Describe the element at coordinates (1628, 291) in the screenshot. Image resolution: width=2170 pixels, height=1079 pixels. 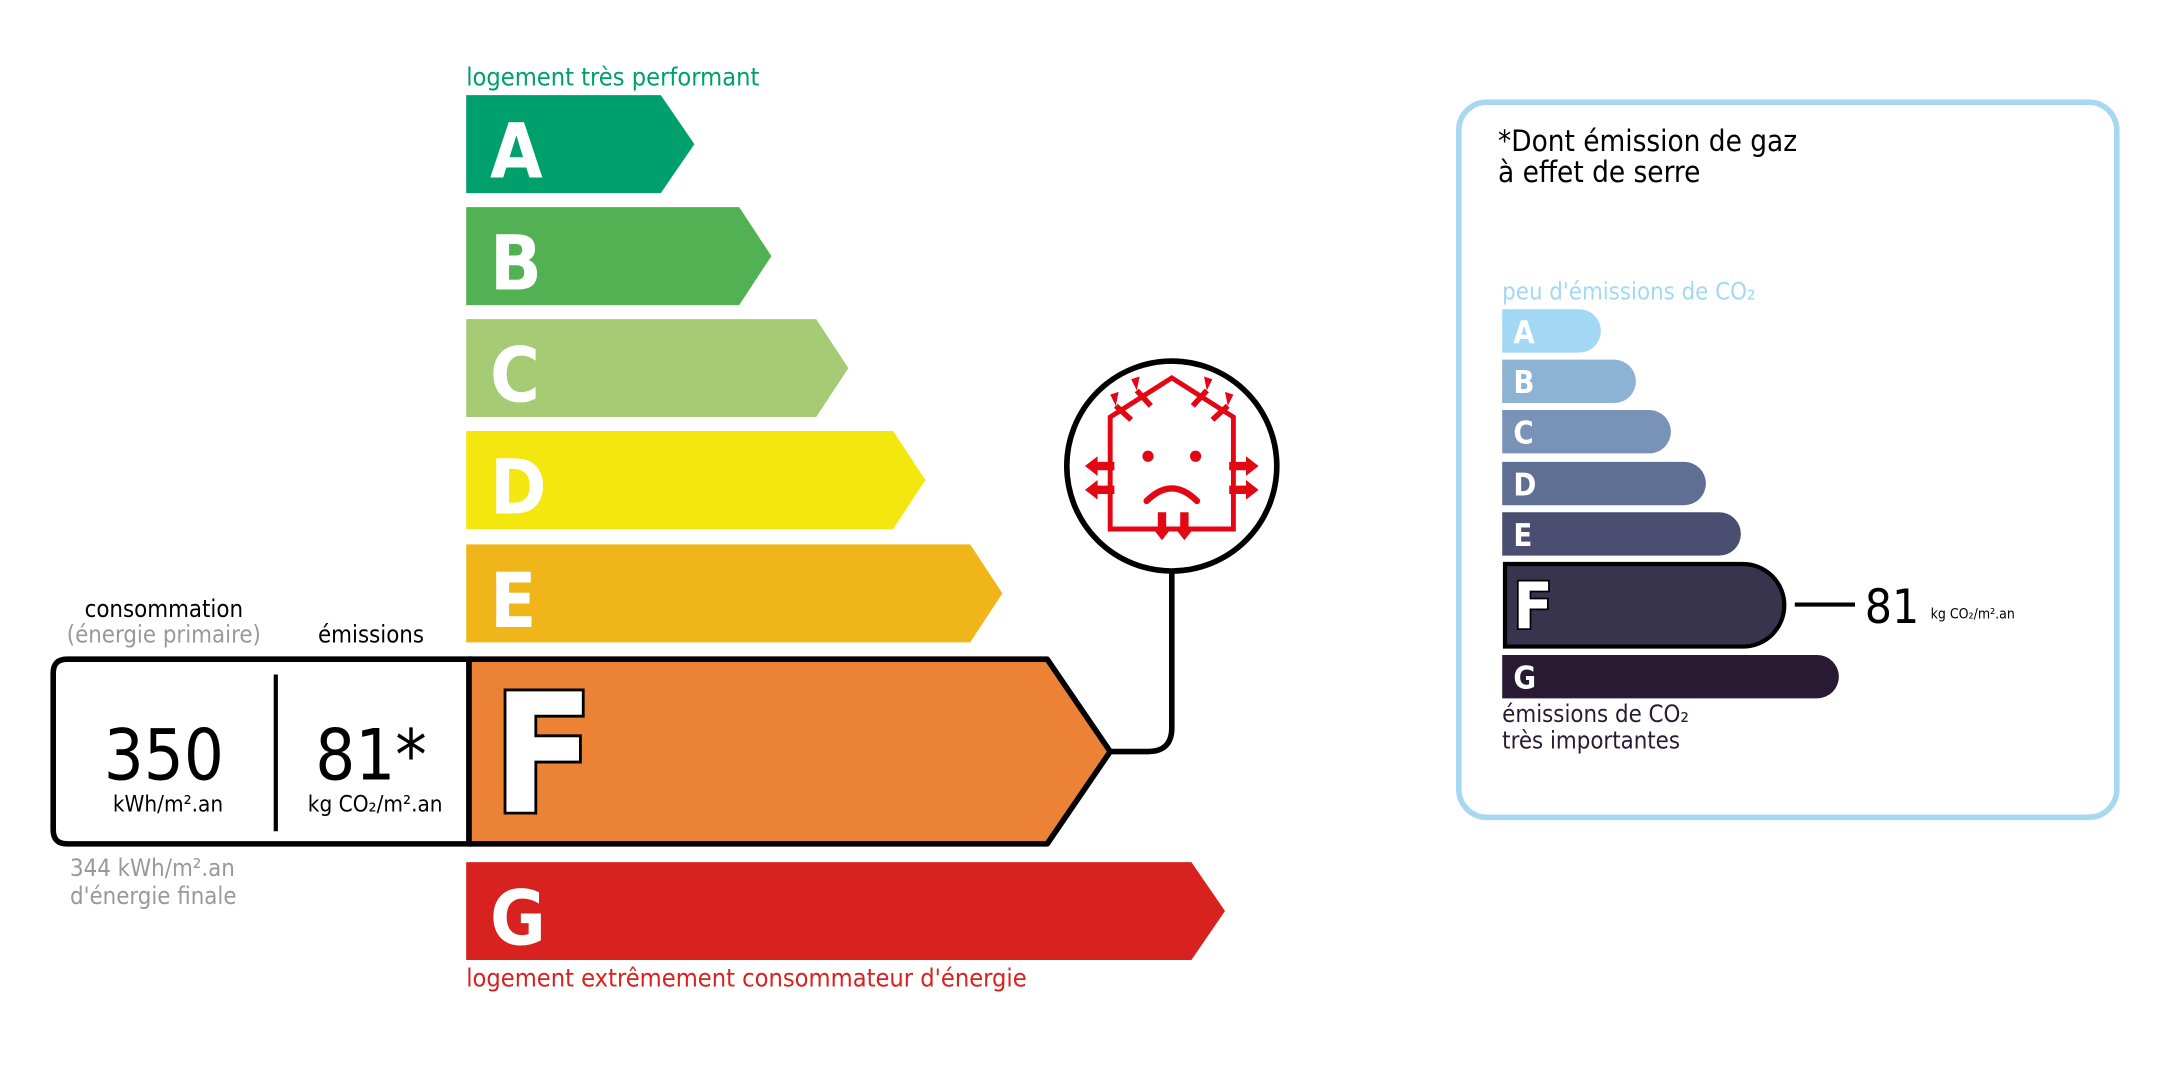
I see `ges-top-label: peu d'émissions de CO₂` at that location.